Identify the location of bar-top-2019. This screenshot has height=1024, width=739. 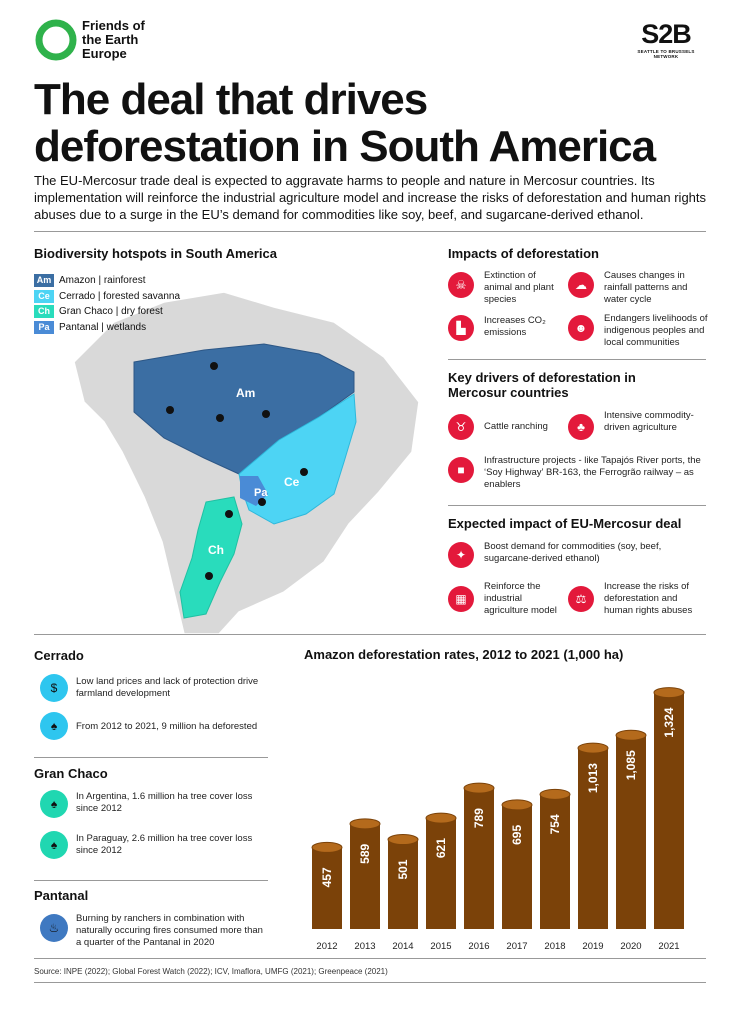
(593, 748).